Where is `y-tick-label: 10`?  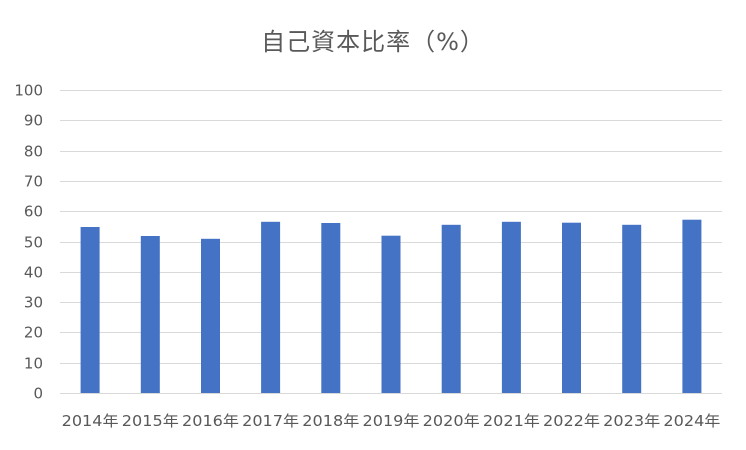 y-tick-label: 10 is located at coordinates (33, 364).